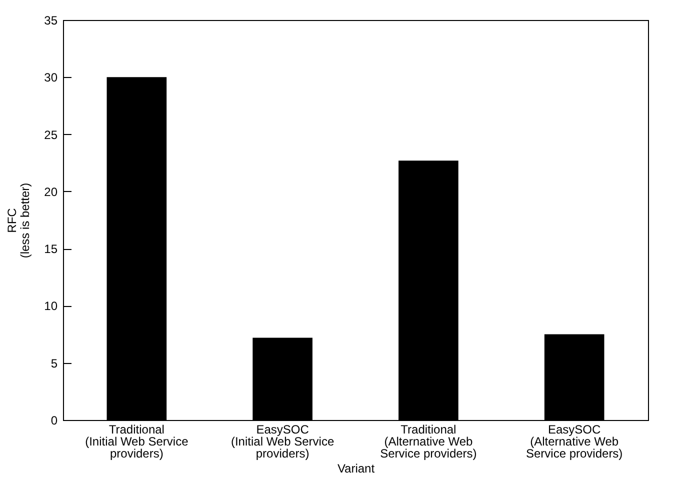 The image size is (685, 494). What do you see at coordinates (18, 220) in the screenshot?
I see `y-axis-title: RFC (less is better)` at bounding box center [18, 220].